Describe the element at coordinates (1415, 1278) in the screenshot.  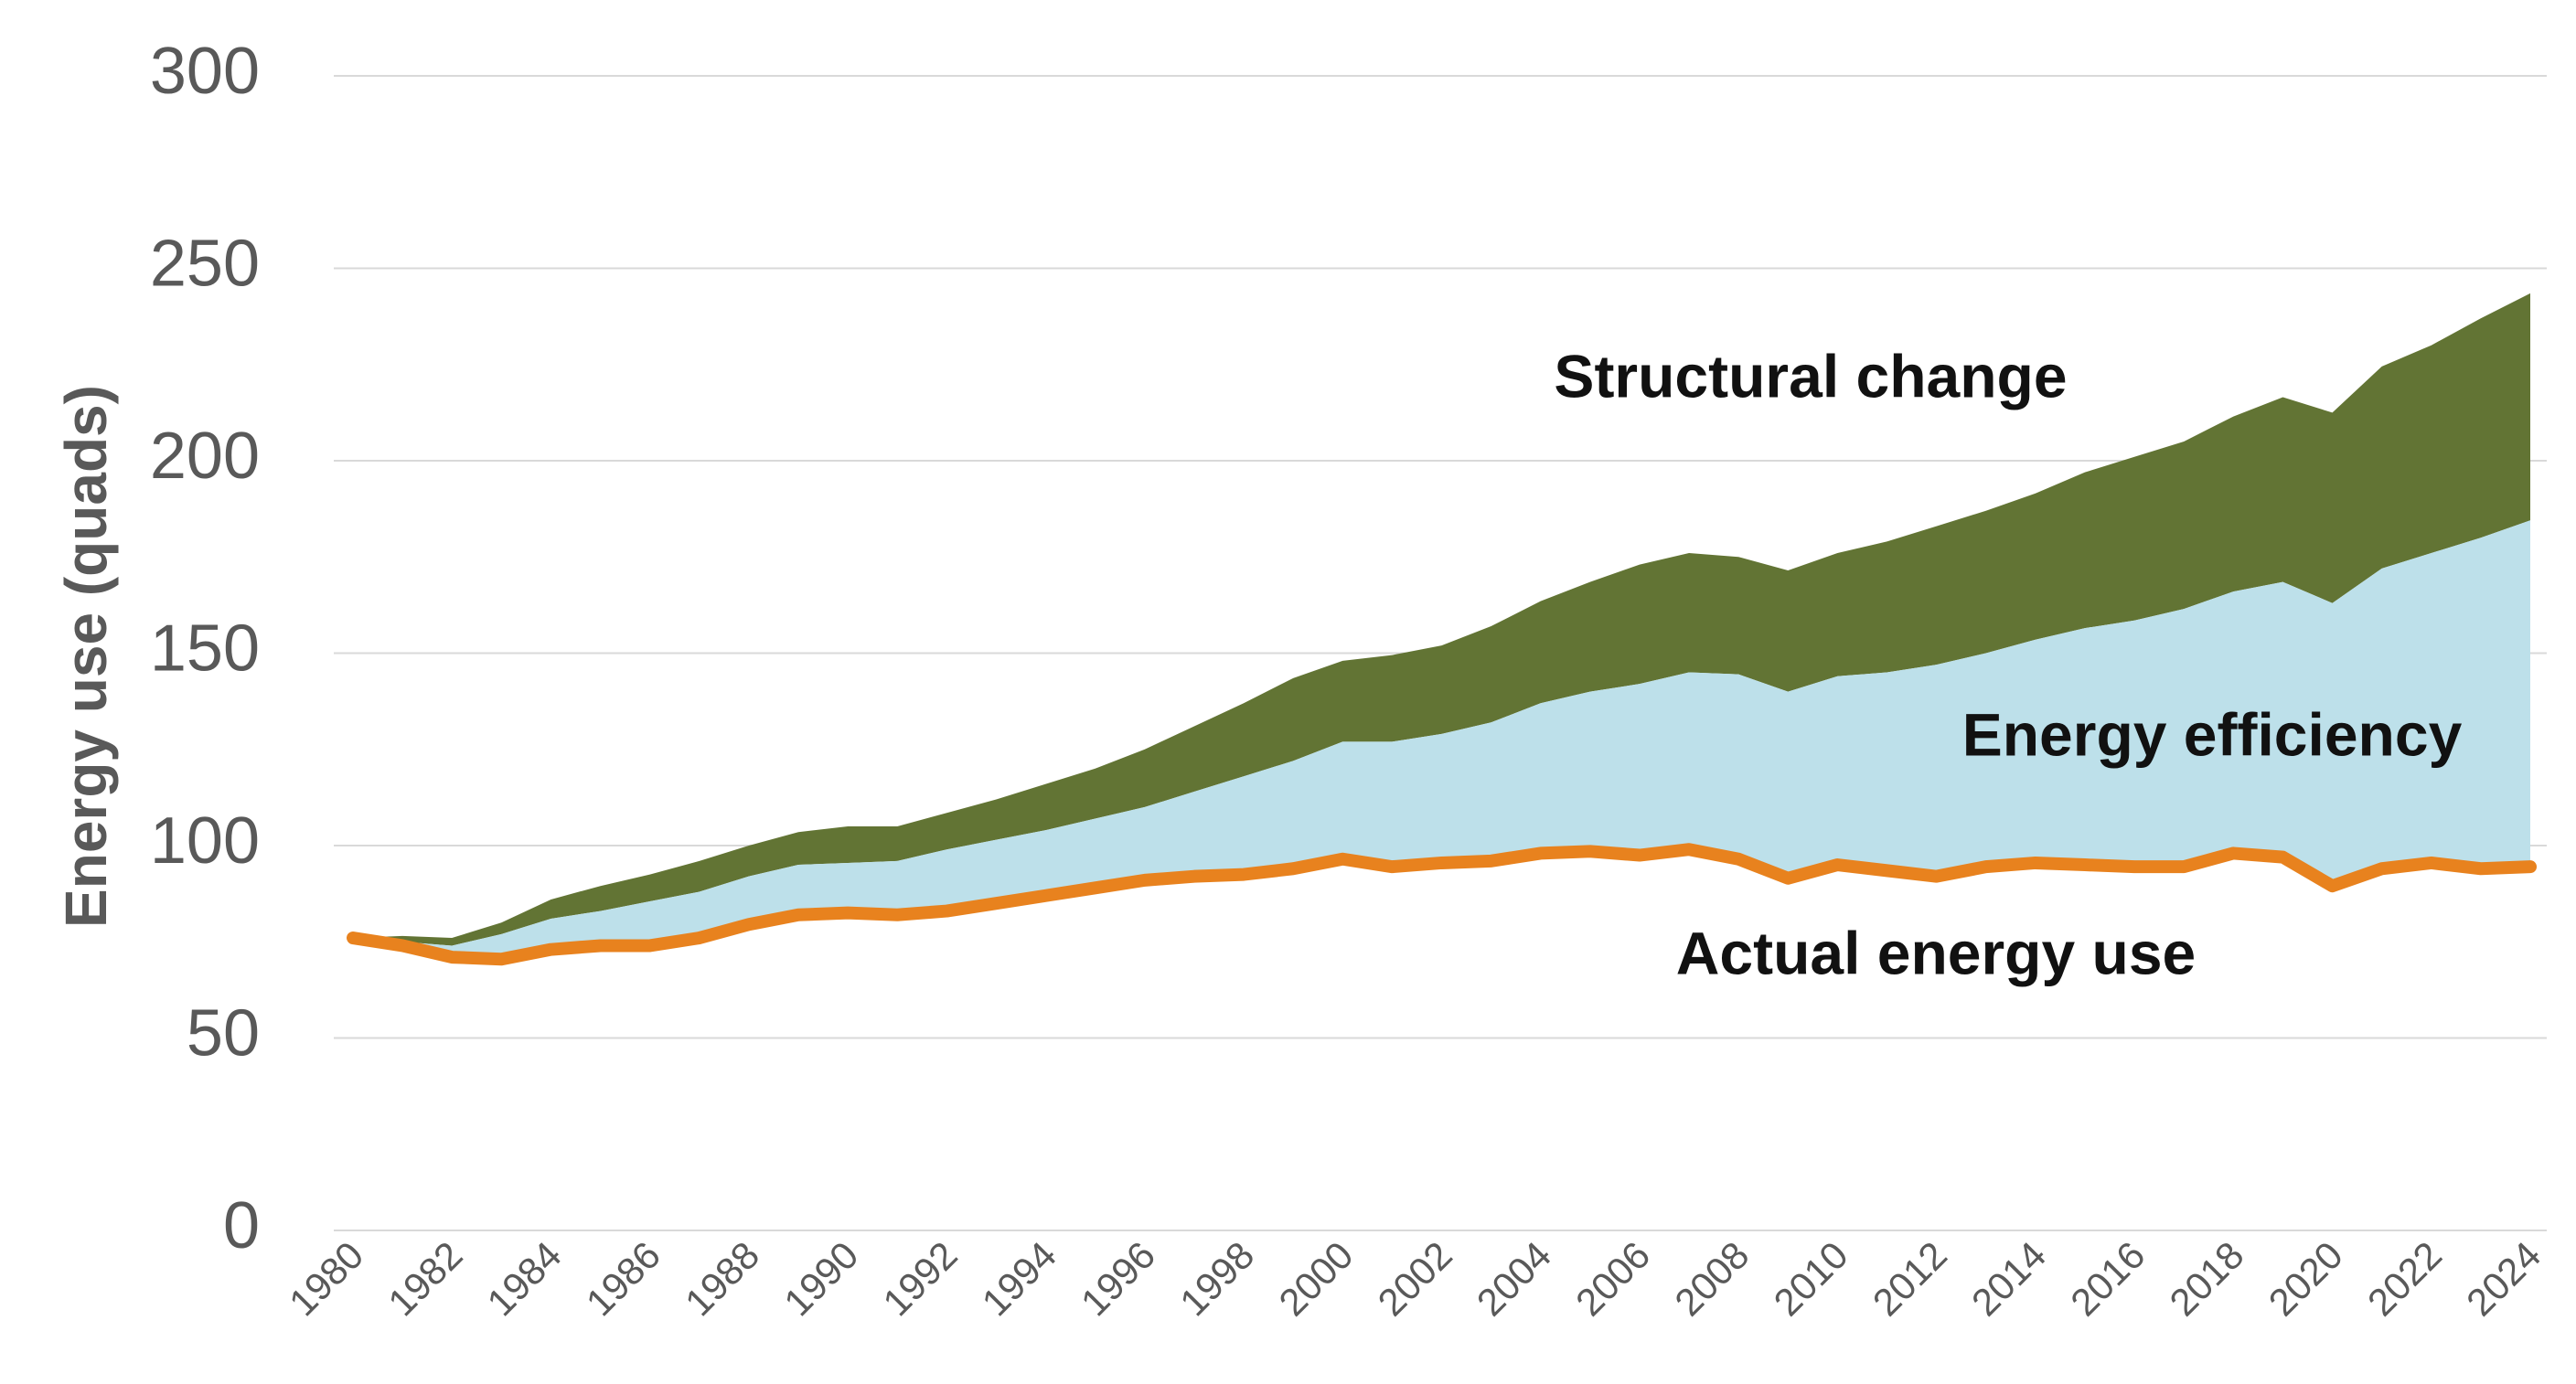
I see `x-tick-label: 2002` at that location.